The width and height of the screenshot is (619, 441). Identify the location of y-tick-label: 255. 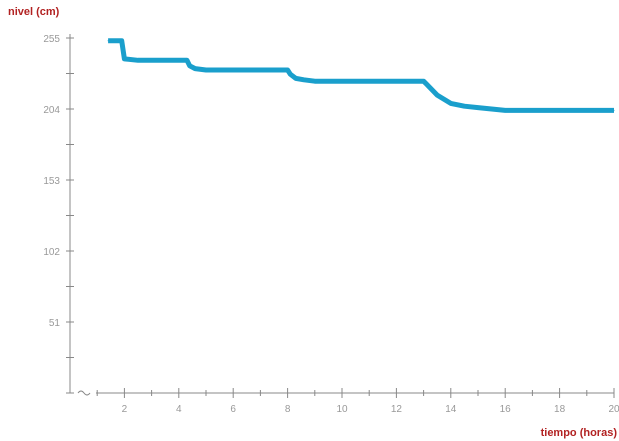
(51, 39).